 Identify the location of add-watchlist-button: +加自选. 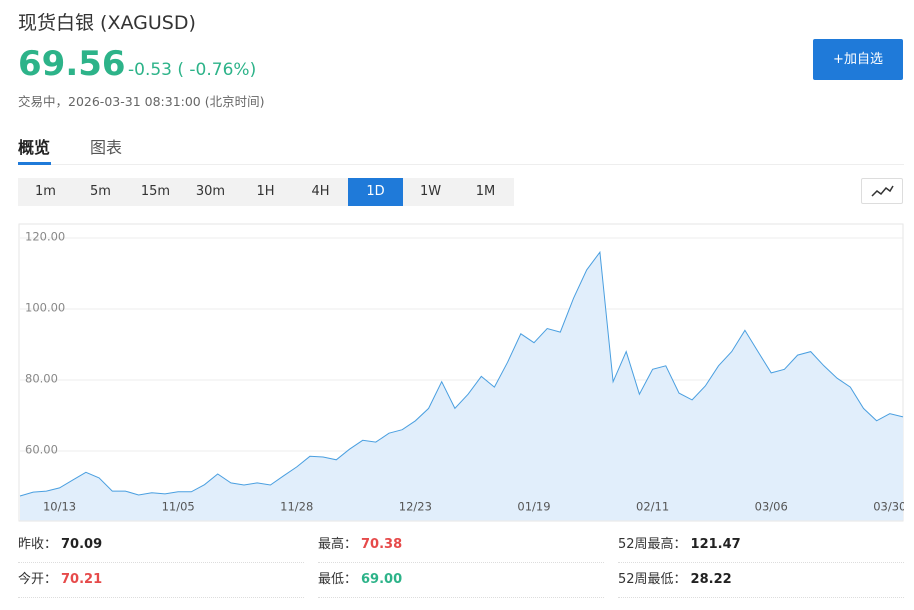
(858, 59).